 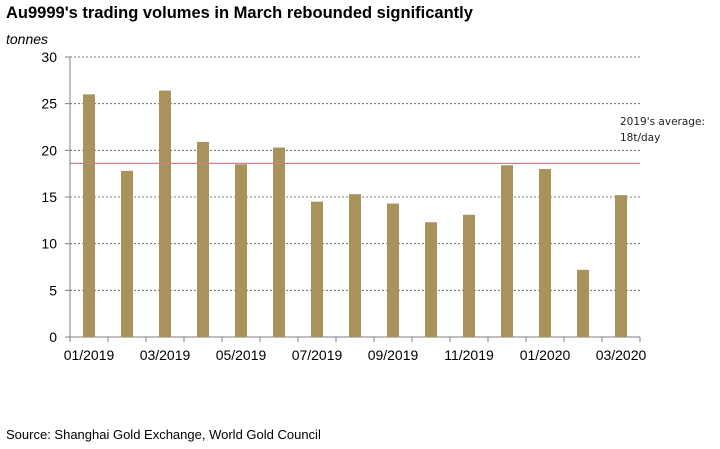 What do you see at coordinates (127, 253) in the screenshot?
I see `bar-02-2019` at bounding box center [127, 253].